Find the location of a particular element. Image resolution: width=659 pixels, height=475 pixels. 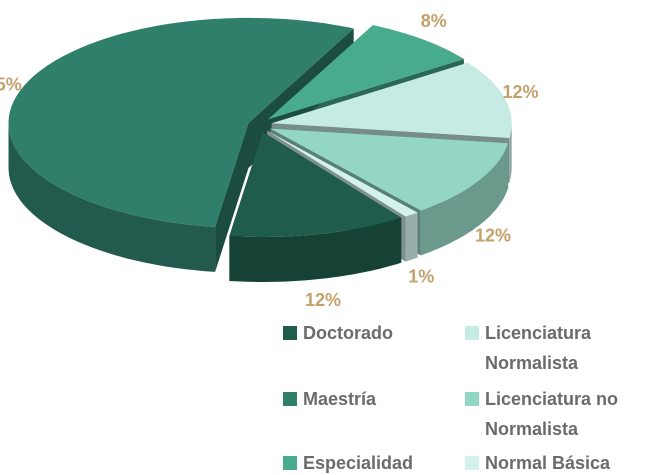

legend-label: Normal Básica is located at coordinates (548, 463).